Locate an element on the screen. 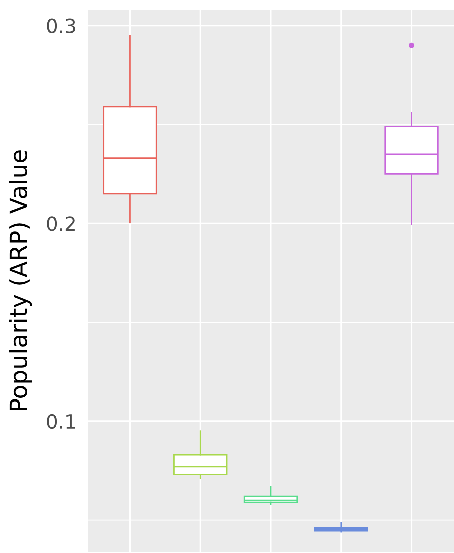 This screenshot has height=553, width=454. y-axis-title: Popularity (ARP) Value is located at coordinates (20, 280).